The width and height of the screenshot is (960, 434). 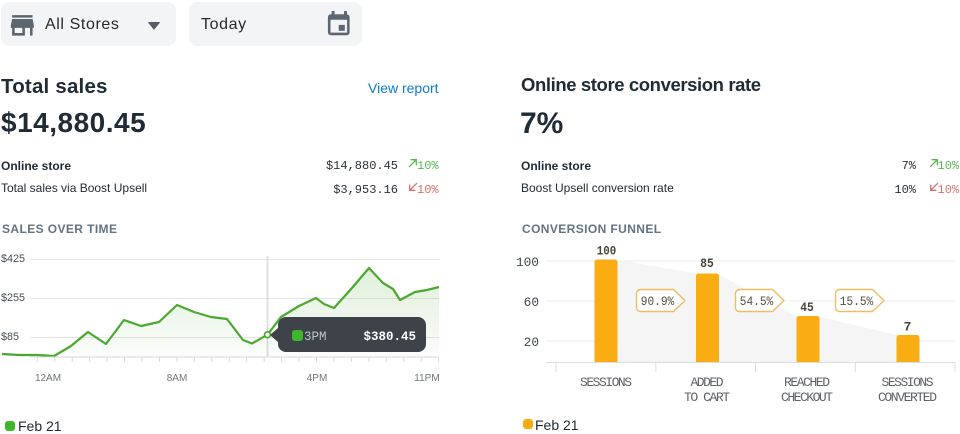 What do you see at coordinates (177, 378) in the screenshot?
I see `svg-text: 8AM` at bounding box center [177, 378].